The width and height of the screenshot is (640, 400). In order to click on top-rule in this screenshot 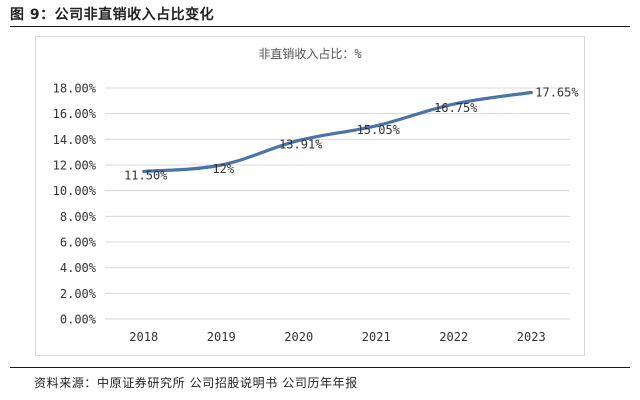, I will do `click(320, 26)`.